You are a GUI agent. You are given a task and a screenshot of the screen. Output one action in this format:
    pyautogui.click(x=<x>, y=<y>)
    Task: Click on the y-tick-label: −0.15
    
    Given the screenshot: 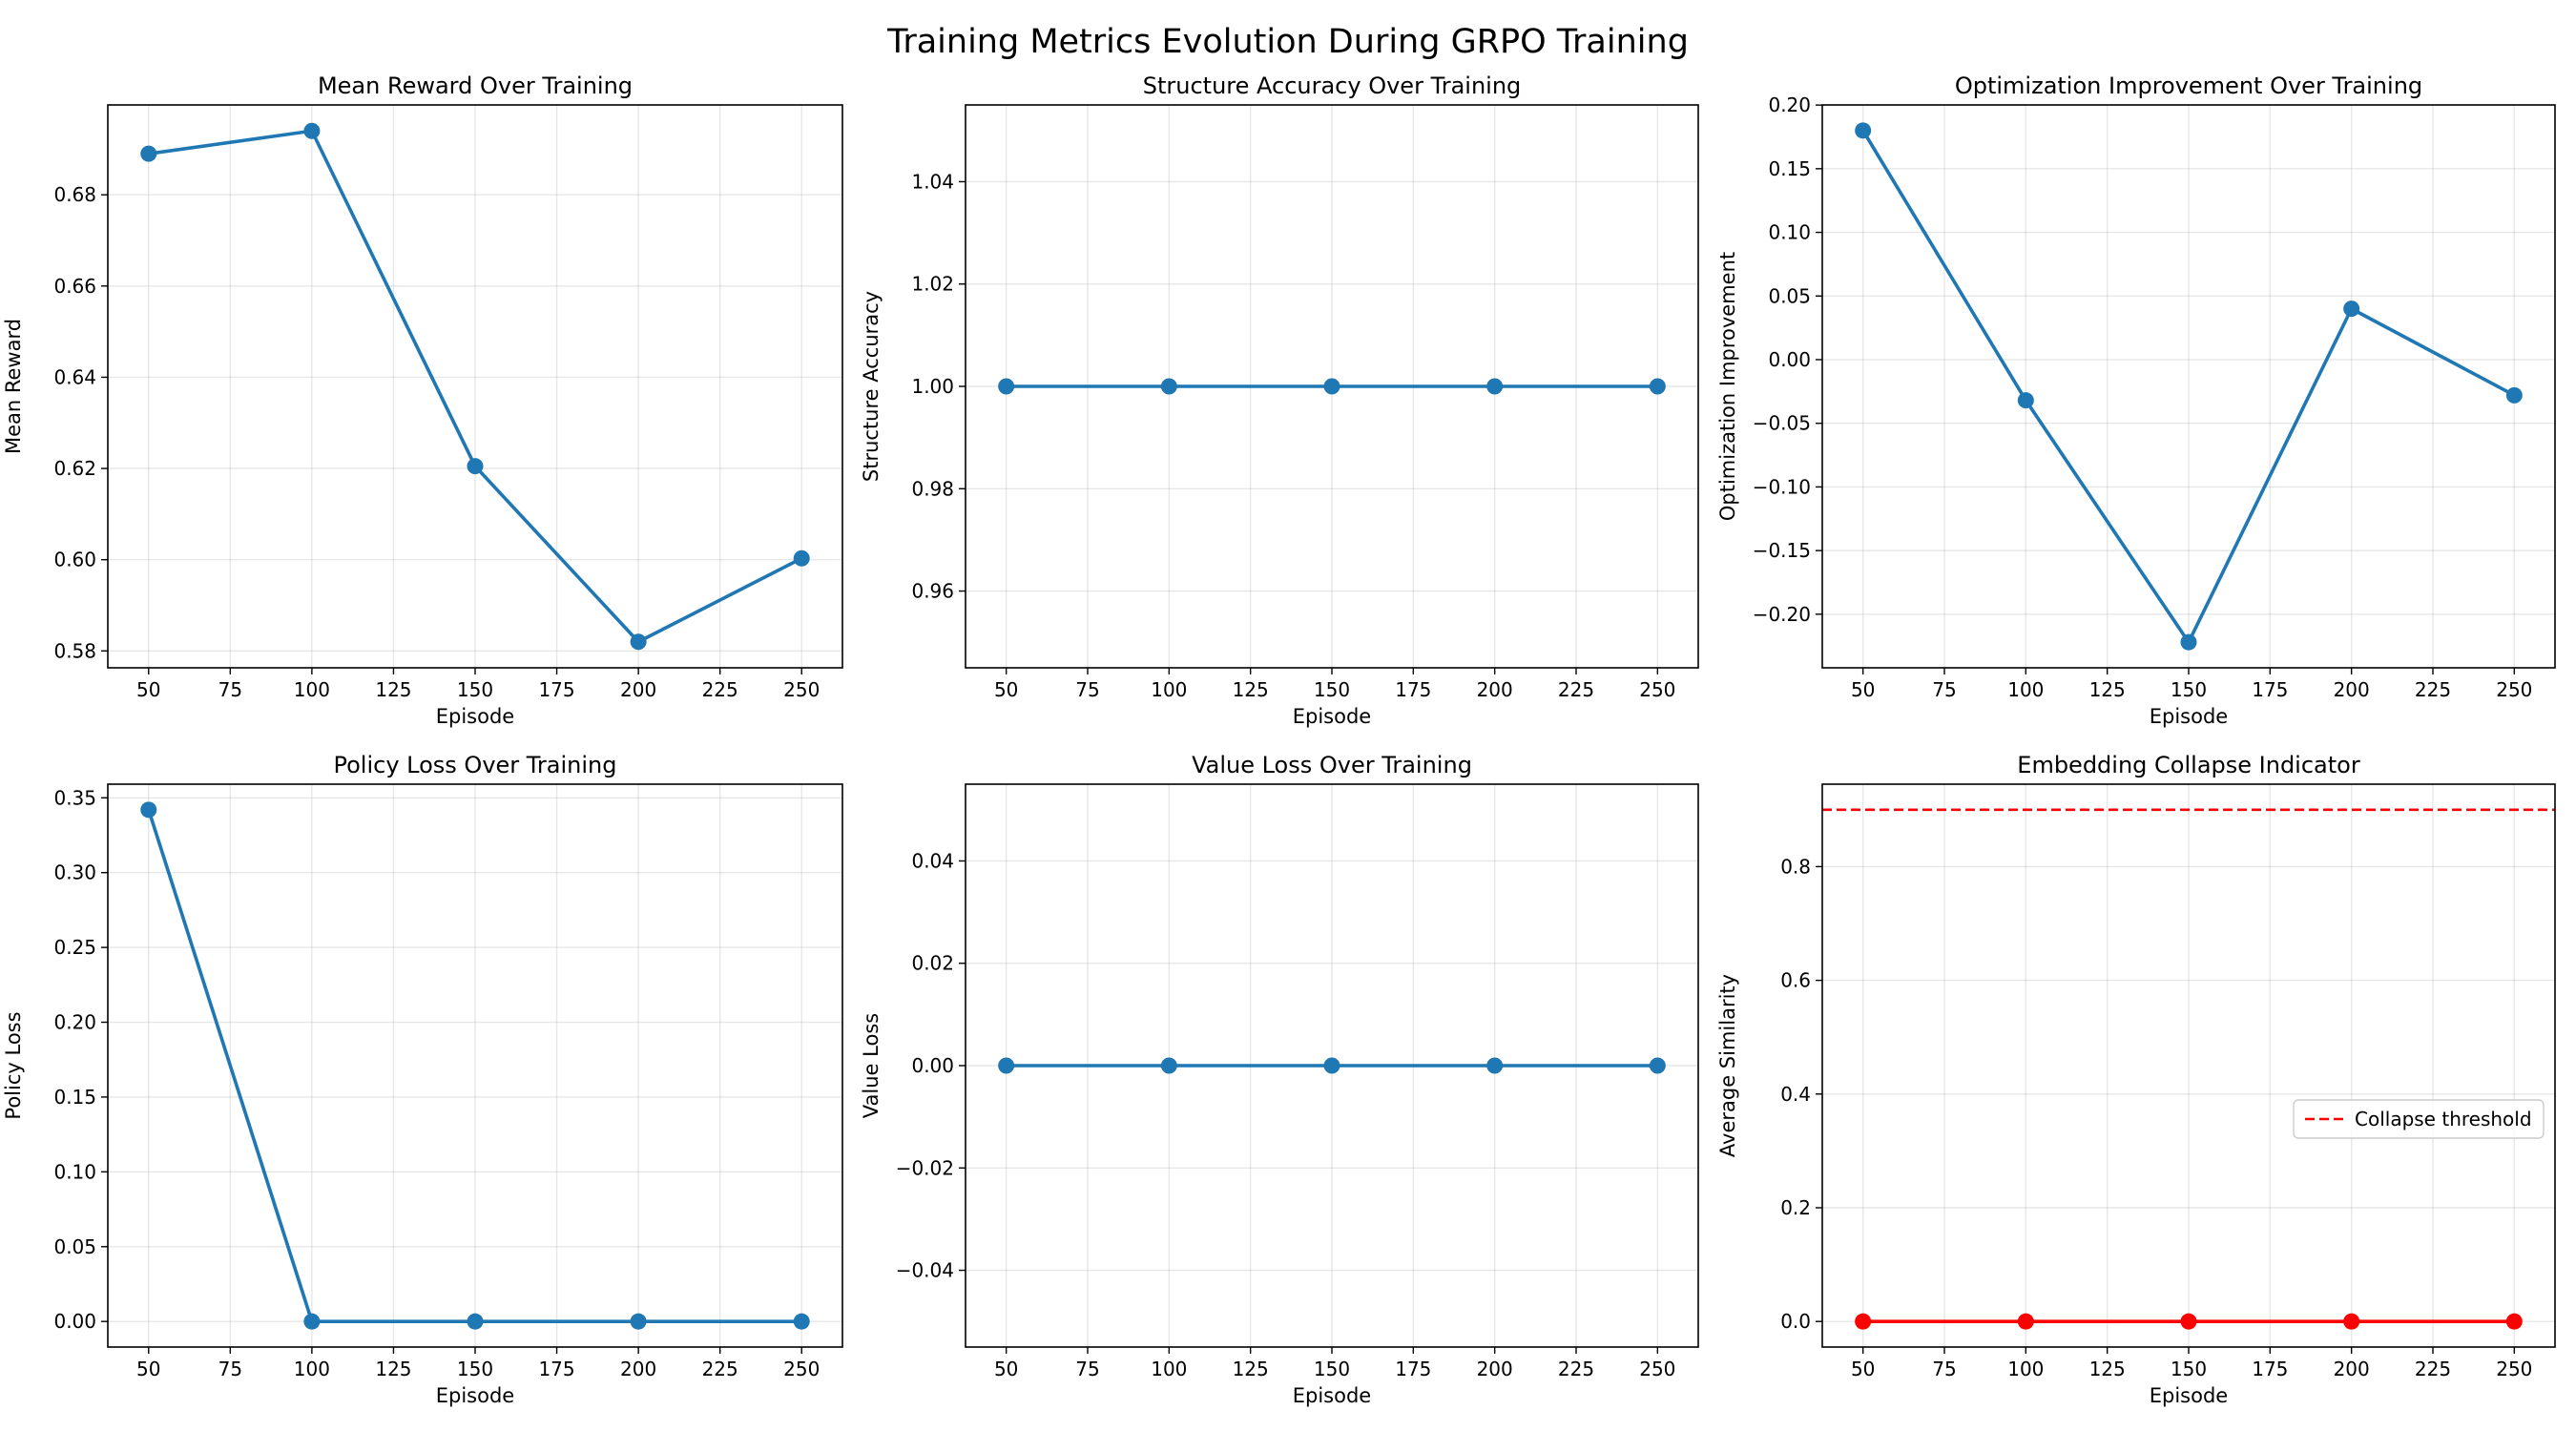 What is the action you would take?
    pyautogui.click(x=1782, y=551)
    